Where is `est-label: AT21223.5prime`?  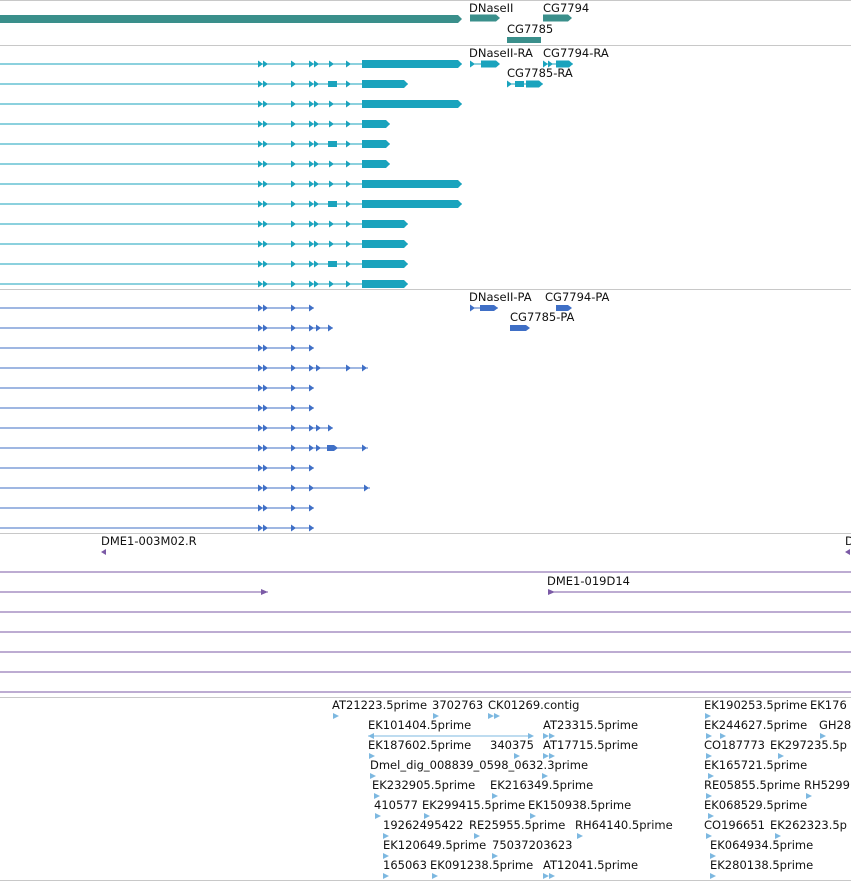 est-label: AT21223.5prime is located at coordinates (379, 705).